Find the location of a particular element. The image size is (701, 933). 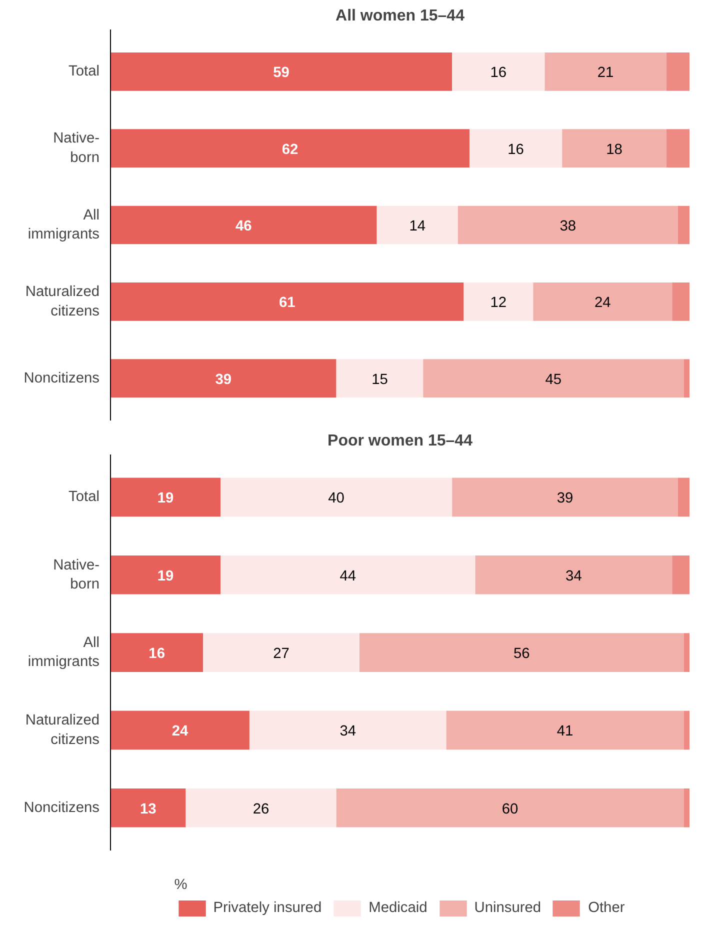

data-label: 46 is located at coordinates (244, 226).